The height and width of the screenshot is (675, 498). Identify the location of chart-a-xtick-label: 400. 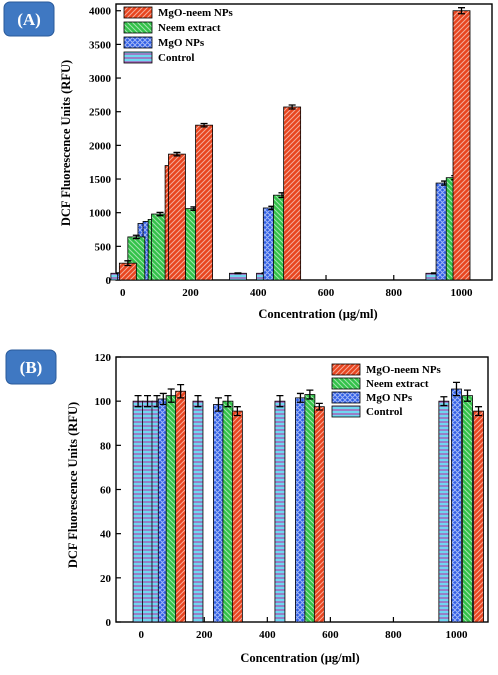
(258, 293).